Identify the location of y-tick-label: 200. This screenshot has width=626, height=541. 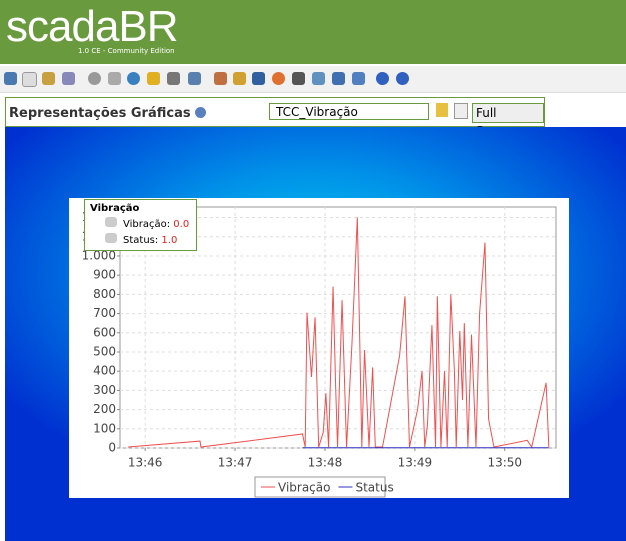
(104, 409).